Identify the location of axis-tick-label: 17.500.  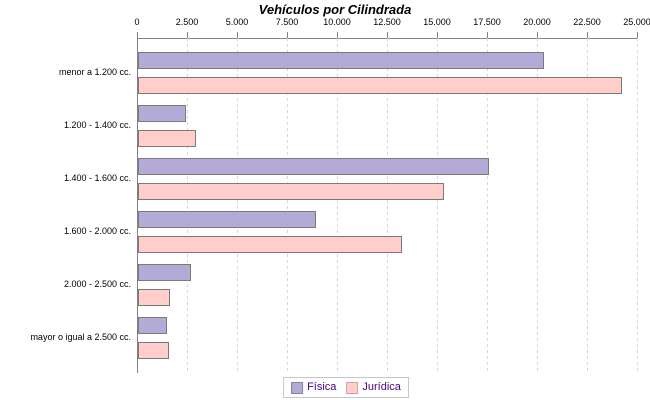
(487, 22).